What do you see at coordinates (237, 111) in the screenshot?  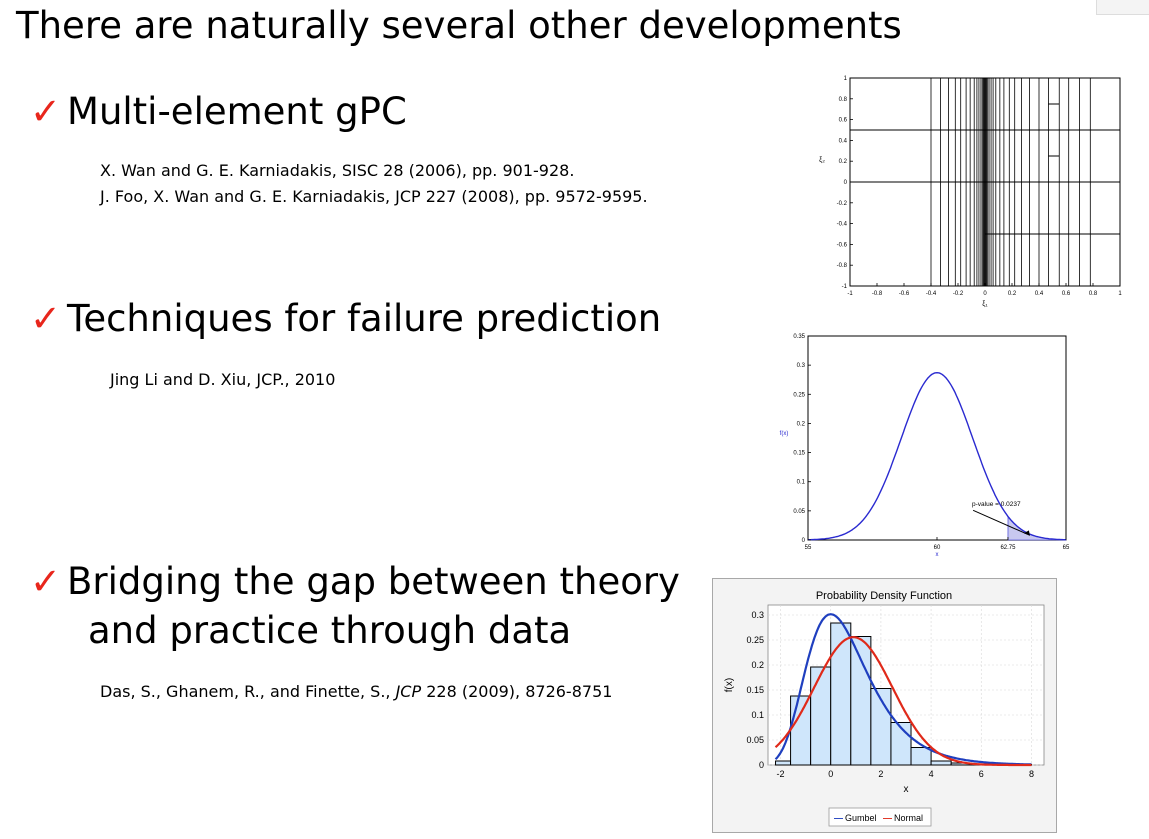 I see `section-heading: Multi-element gPC` at bounding box center [237, 111].